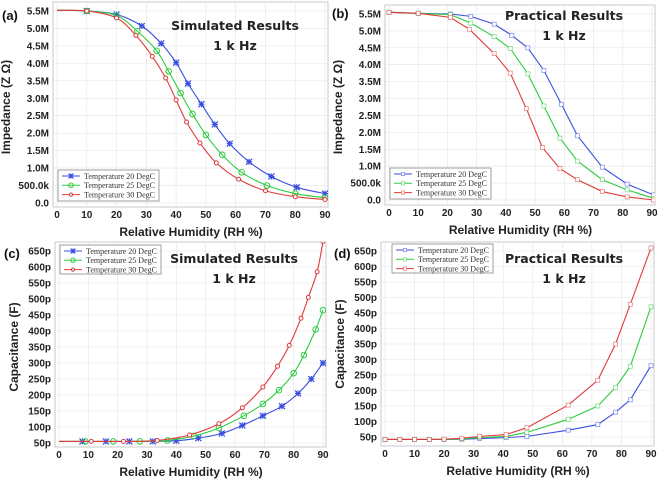 The image size is (658, 484). I want to click on x-axis-label: Relative Humidity (RH %), so click(520, 230).